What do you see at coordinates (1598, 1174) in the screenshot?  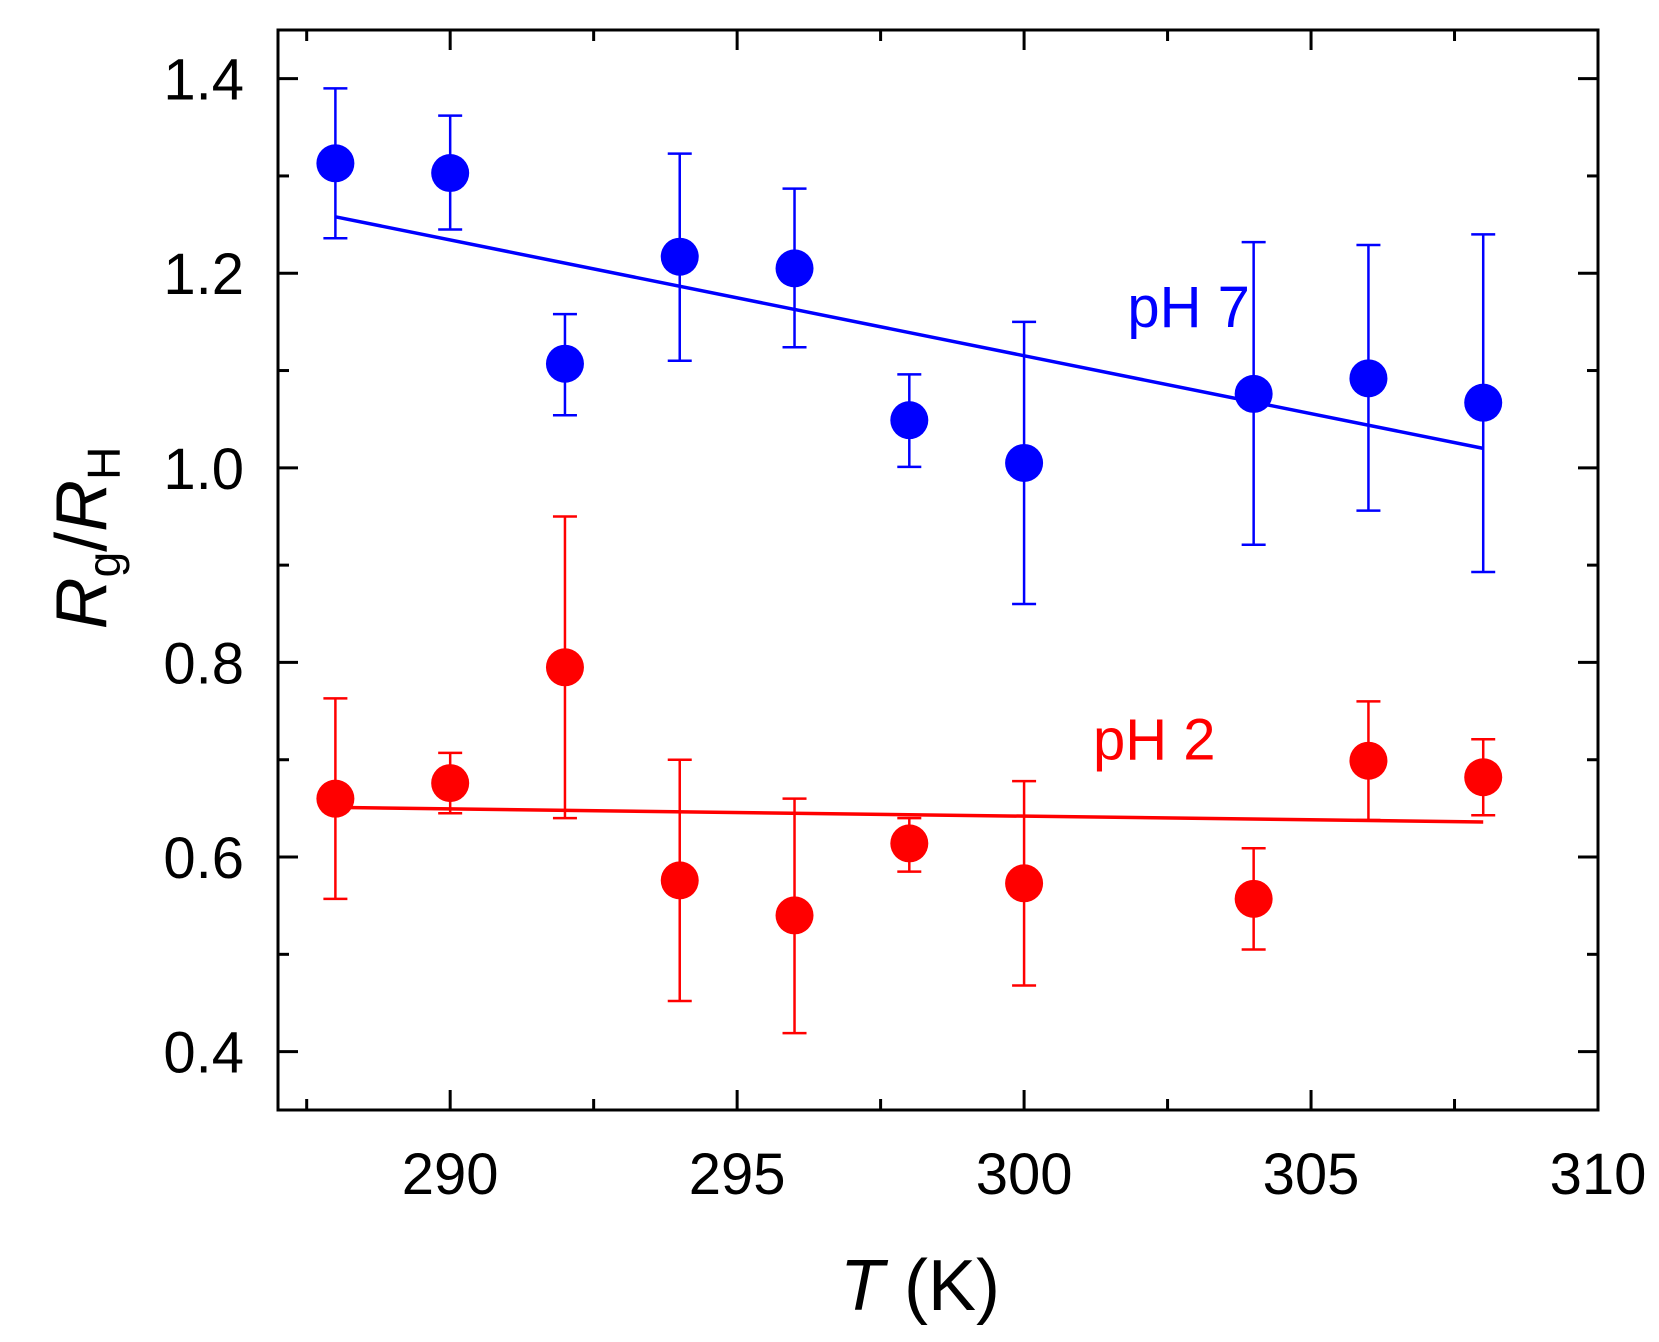 I see `x-tick-label: 310` at bounding box center [1598, 1174].